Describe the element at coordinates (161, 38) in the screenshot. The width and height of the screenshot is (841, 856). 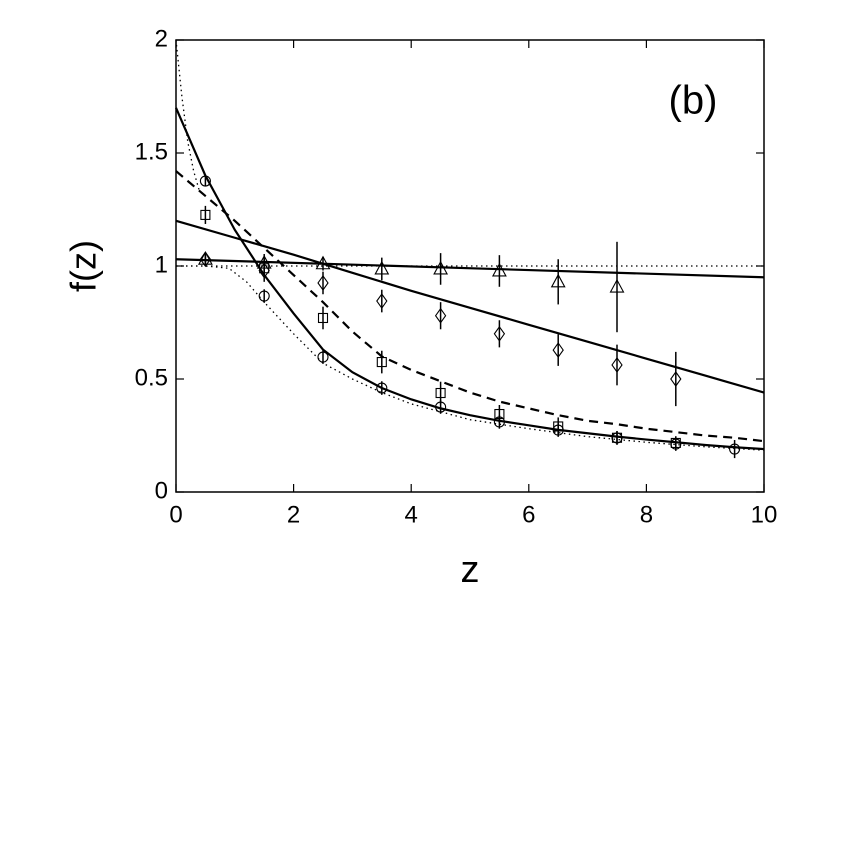
I see `y-tick-label: 2` at that location.